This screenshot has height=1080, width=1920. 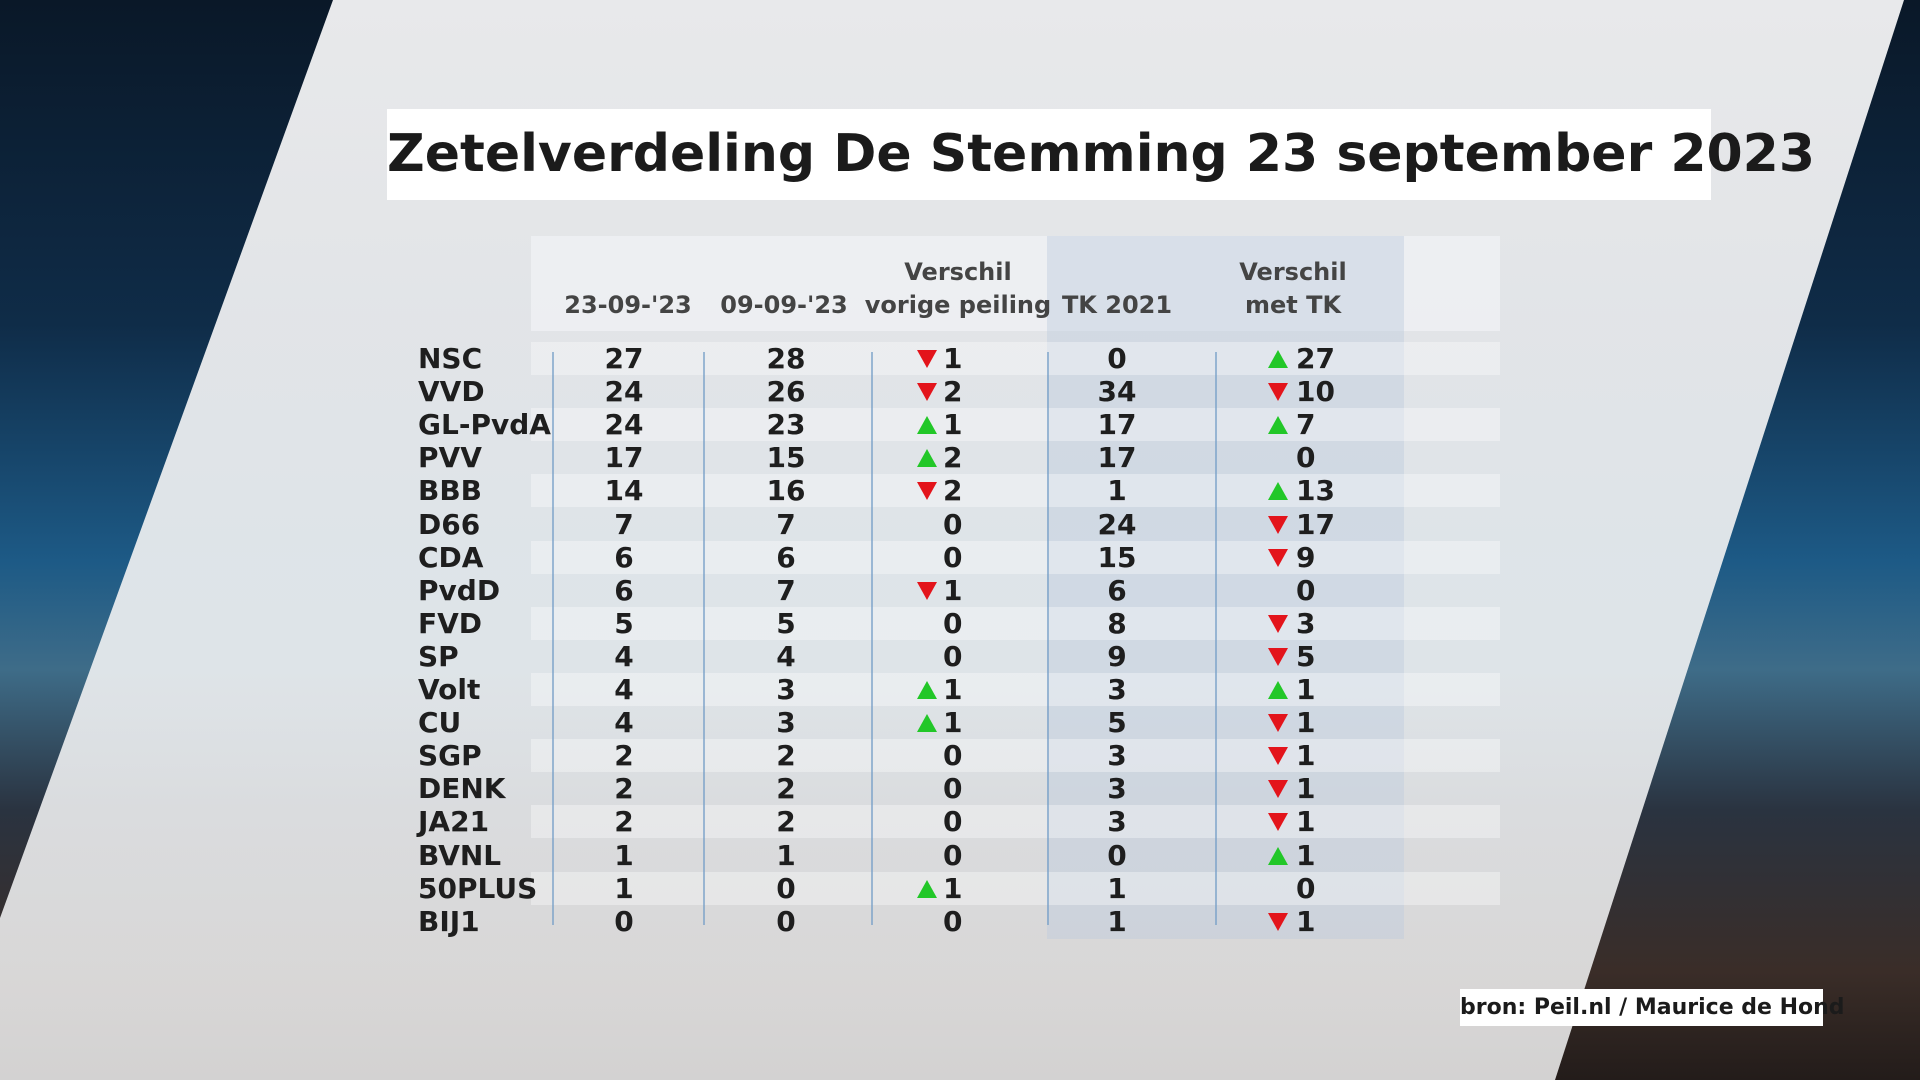 What do you see at coordinates (786, 458) in the screenshot?
I see `previous-seats: 15` at bounding box center [786, 458].